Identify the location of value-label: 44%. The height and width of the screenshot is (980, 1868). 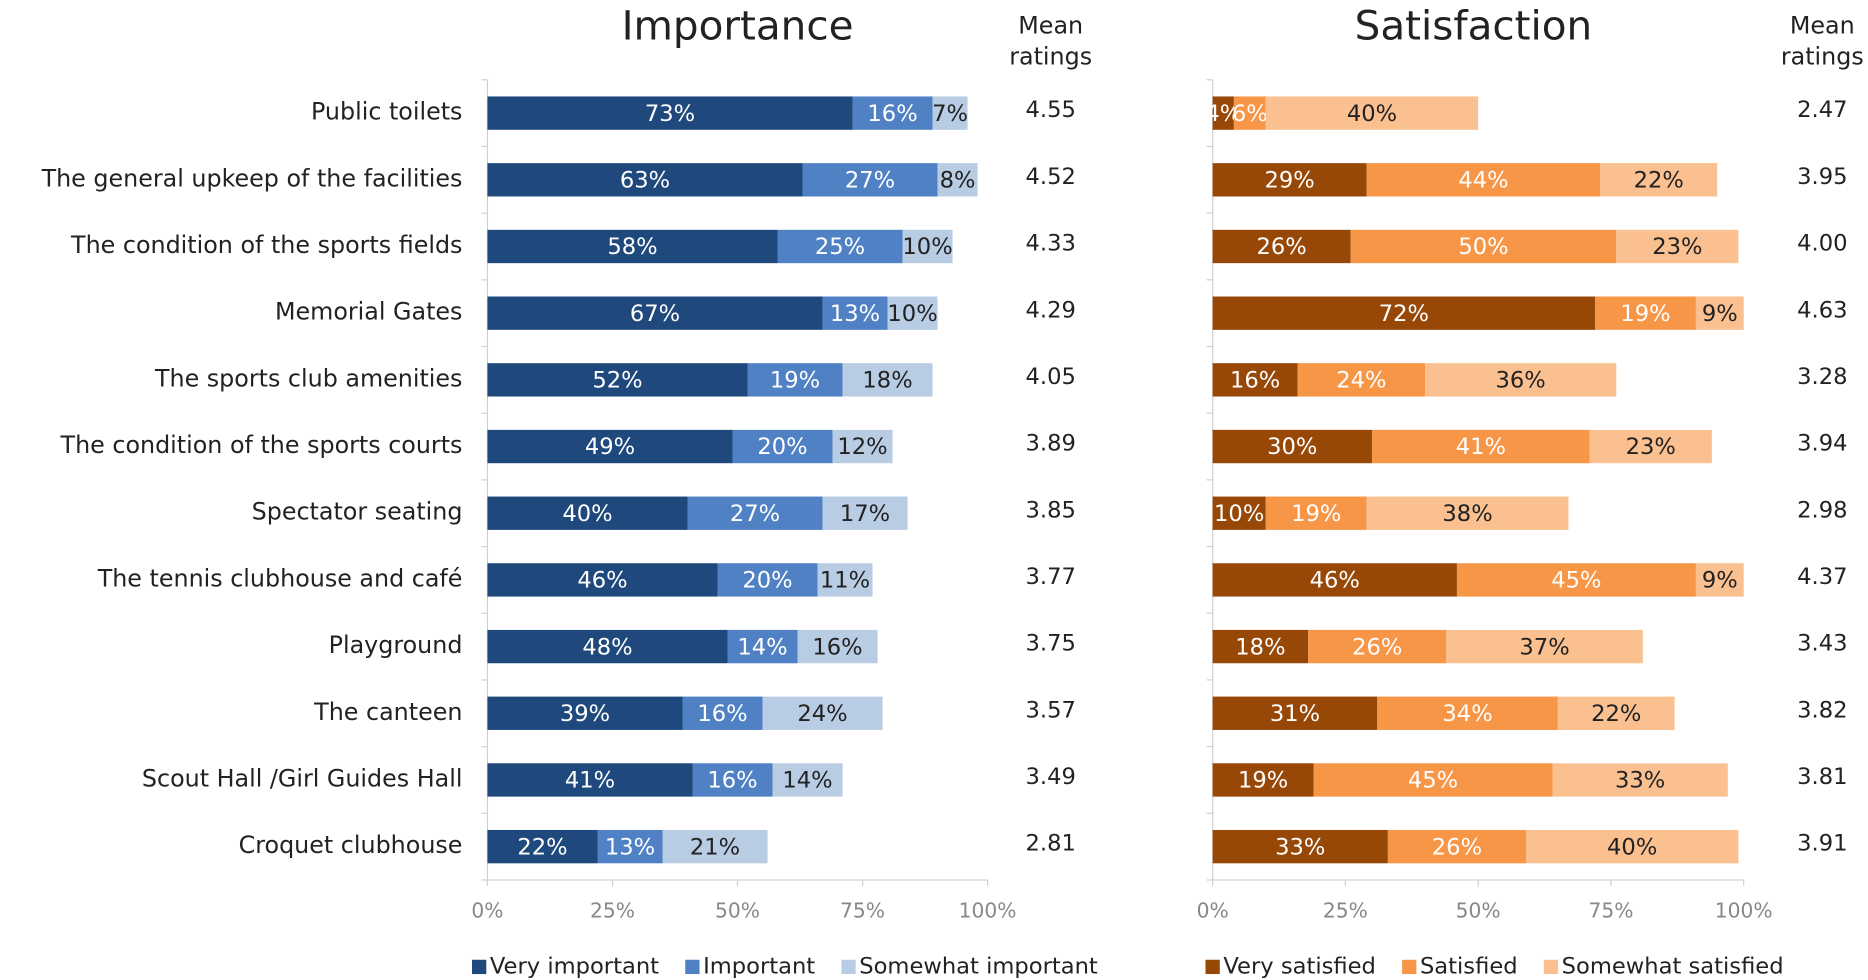
(1483, 180).